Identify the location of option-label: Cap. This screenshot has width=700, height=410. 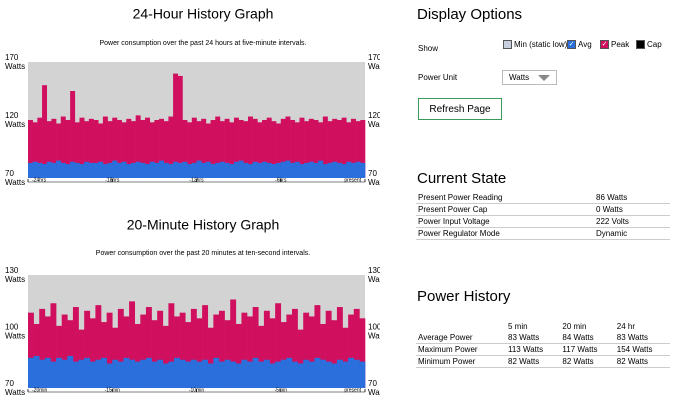
(654, 44).